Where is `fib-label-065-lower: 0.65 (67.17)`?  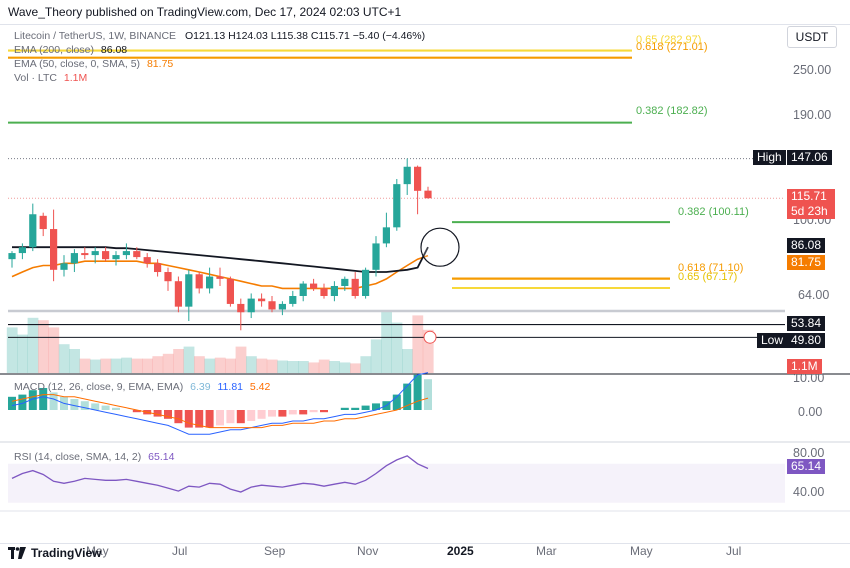 fib-label-065-lower: 0.65 (67.17) is located at coordinates (708, 277).